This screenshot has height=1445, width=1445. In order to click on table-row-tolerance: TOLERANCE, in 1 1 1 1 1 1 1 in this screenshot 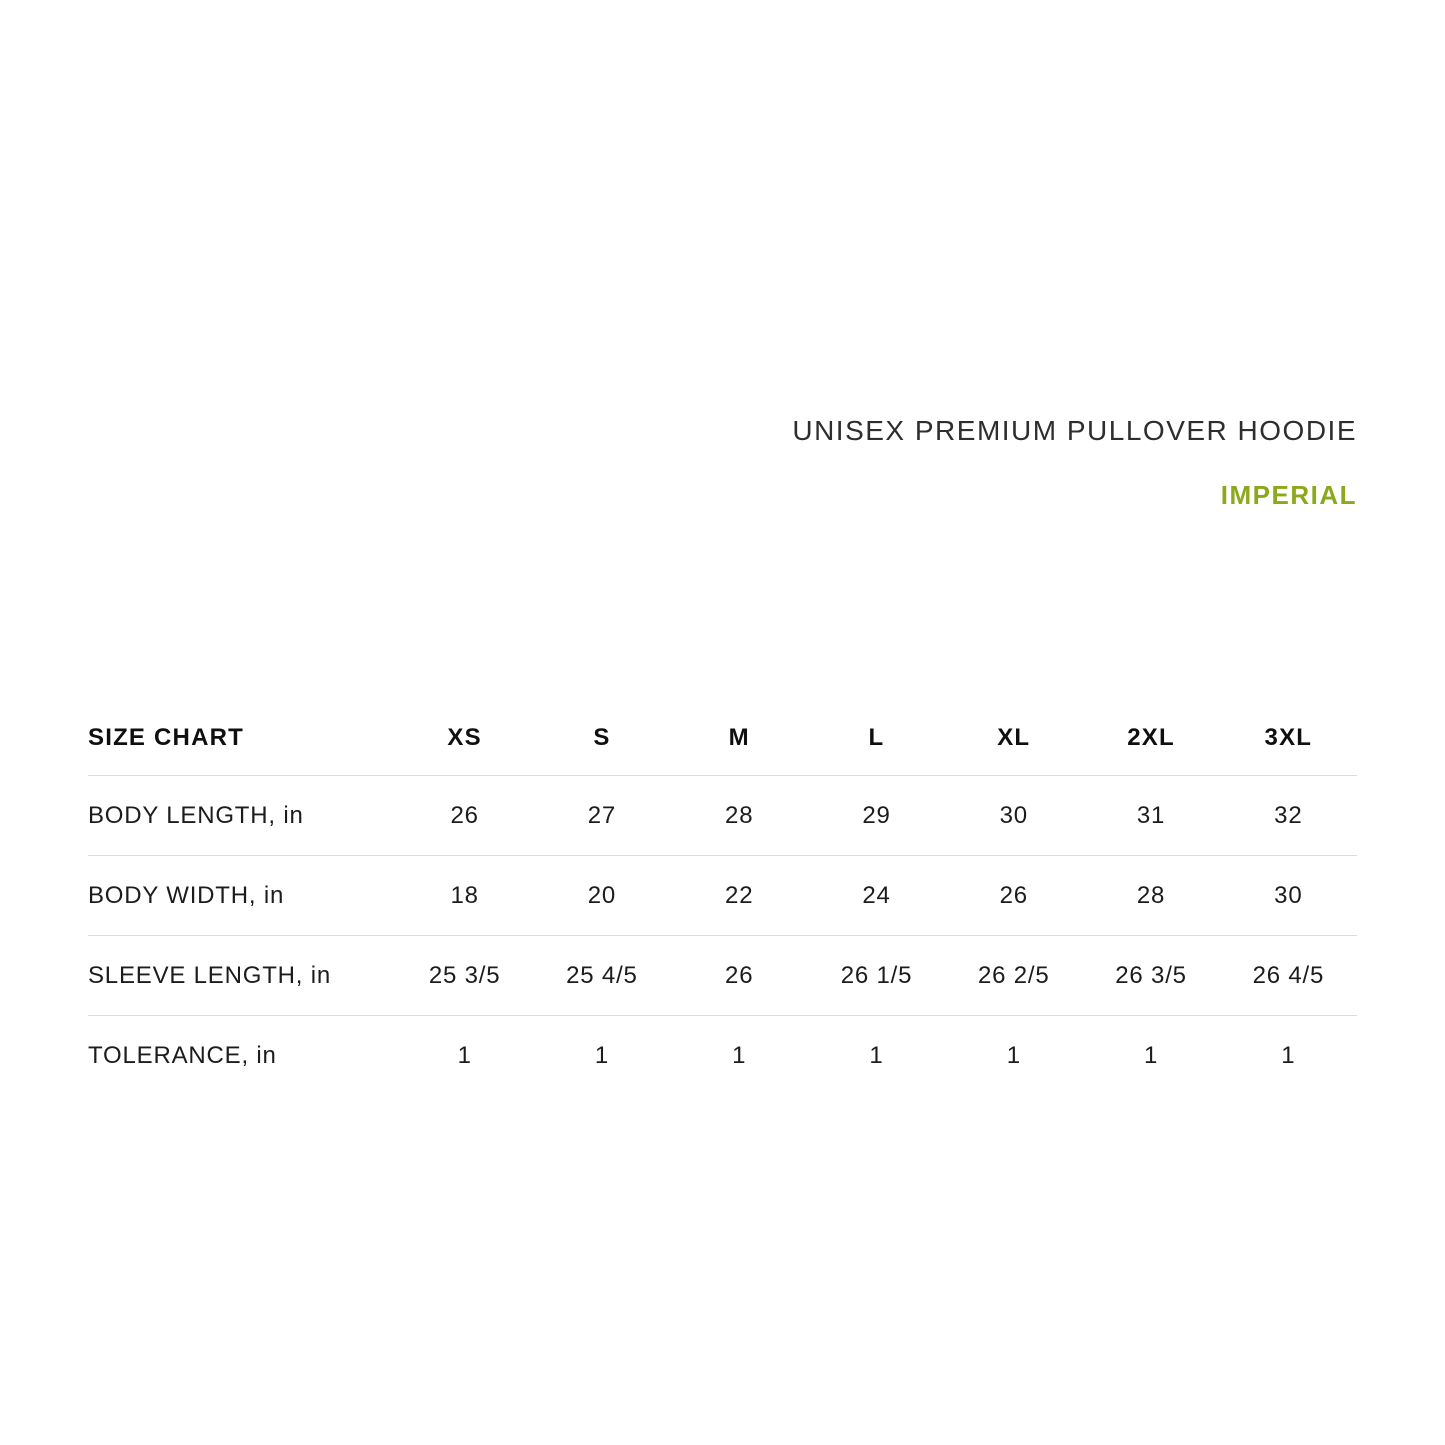, I will do `click(722, 1056)`.